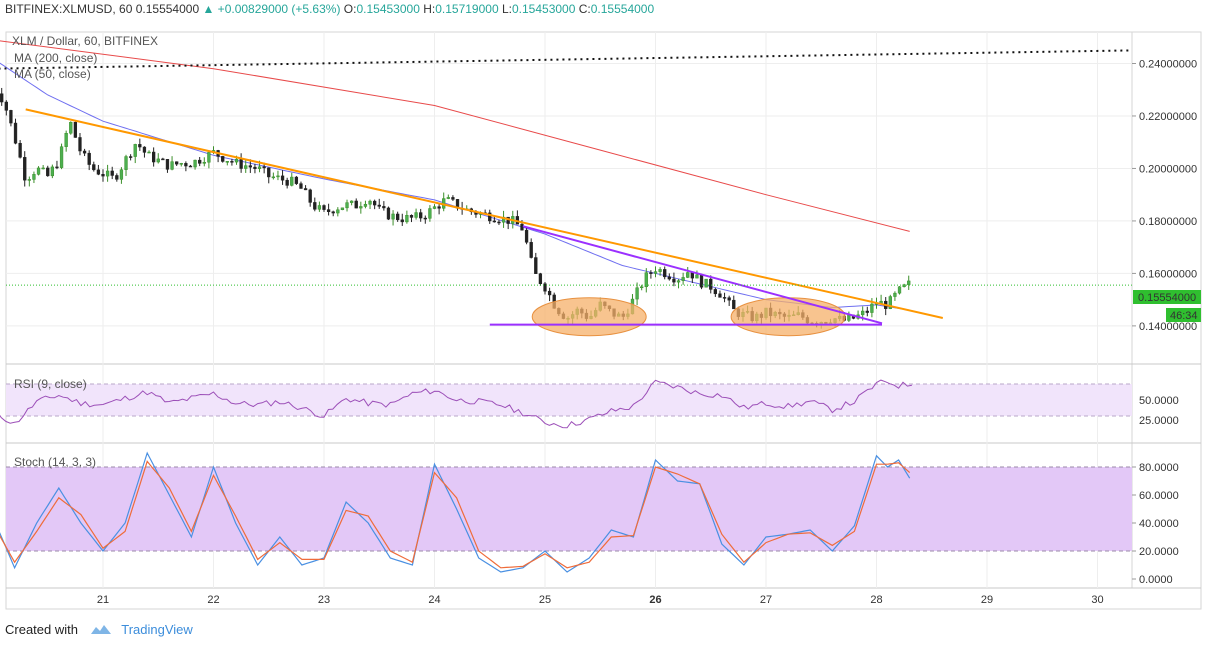 This screenshot has width=1209, height=647. I want to click on time-tick-label: 25, so click(545, 600).